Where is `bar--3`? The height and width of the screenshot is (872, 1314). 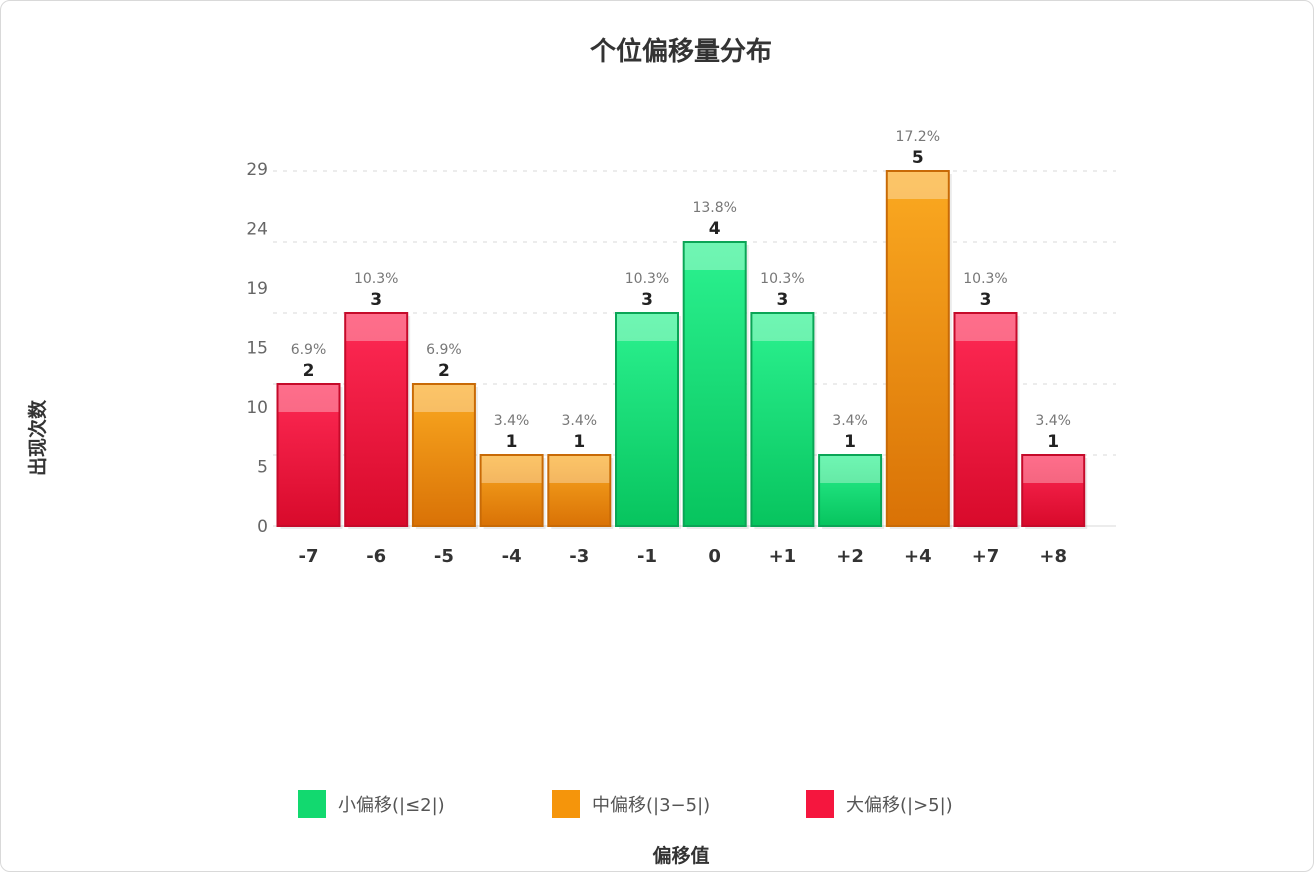 bar--3 is located at coordinates (579, 490).